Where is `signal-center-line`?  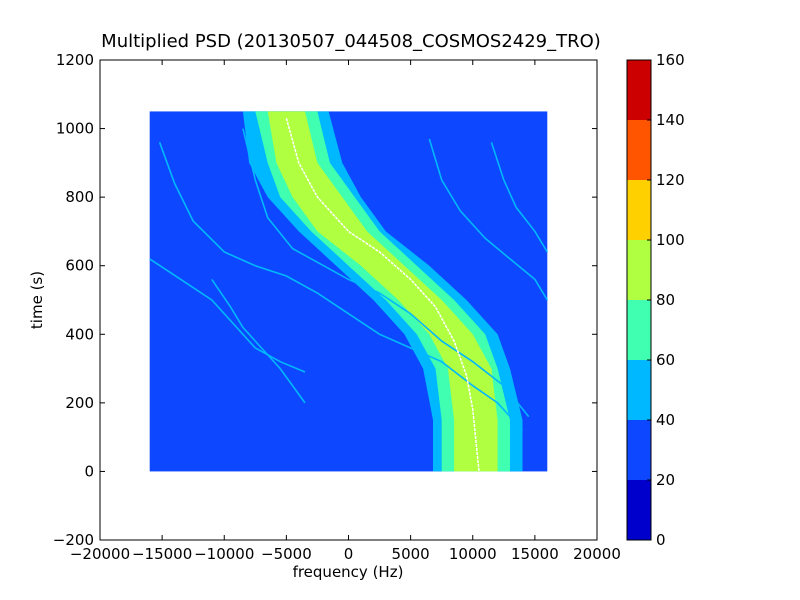
signal-center-line is located at coordinates (382, 295).